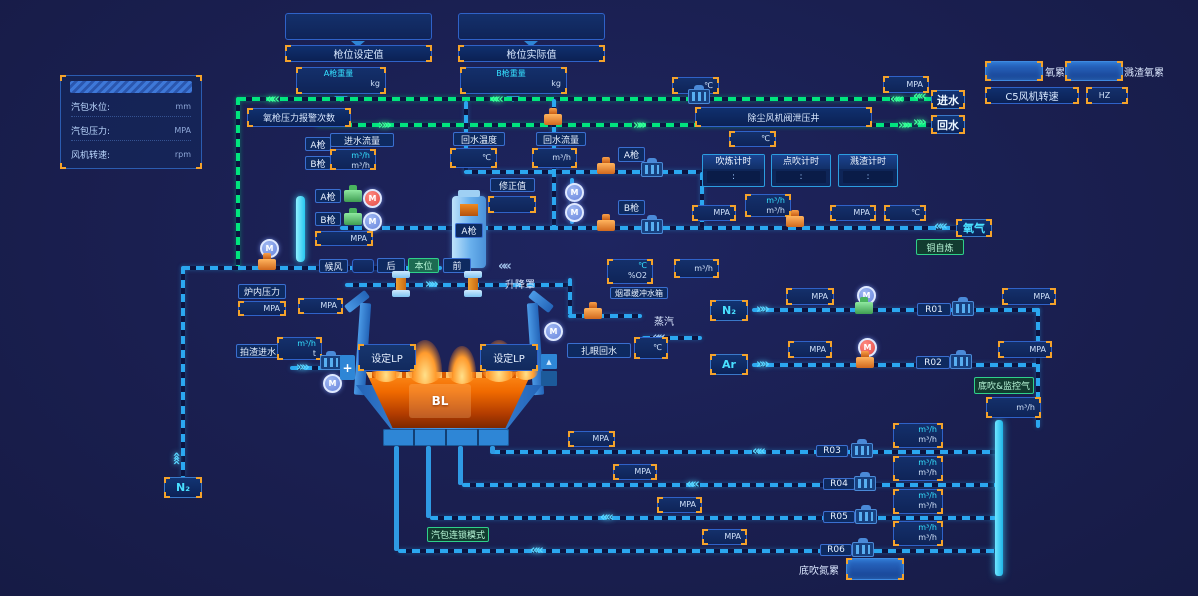 This screenshot has width=1198, height=596. I want to click on gun-set-display, so click(358, 26).